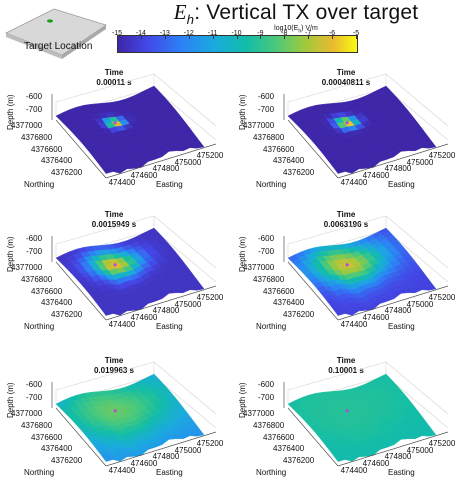 This screenshot has height=500, width=472. What do you see at coordinates (346, 82) in the screenshot?
I see `panel-time-value: 0.00040811 s` at bounding box center [346, 82].